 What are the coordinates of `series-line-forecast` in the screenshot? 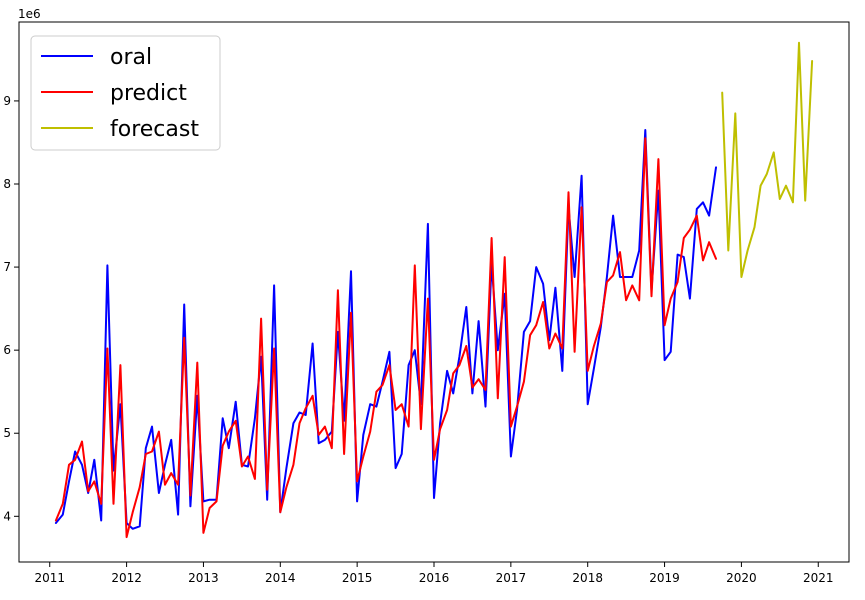 It's located at (767, 159).